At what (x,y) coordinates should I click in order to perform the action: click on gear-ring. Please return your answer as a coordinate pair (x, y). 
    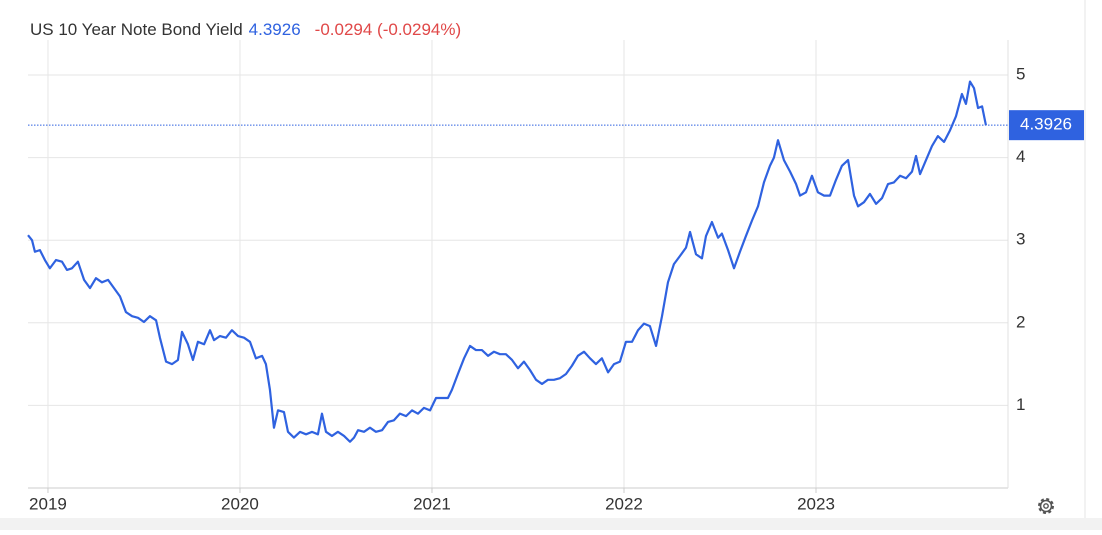
    Looking at the image, I should click on (1046, 506).